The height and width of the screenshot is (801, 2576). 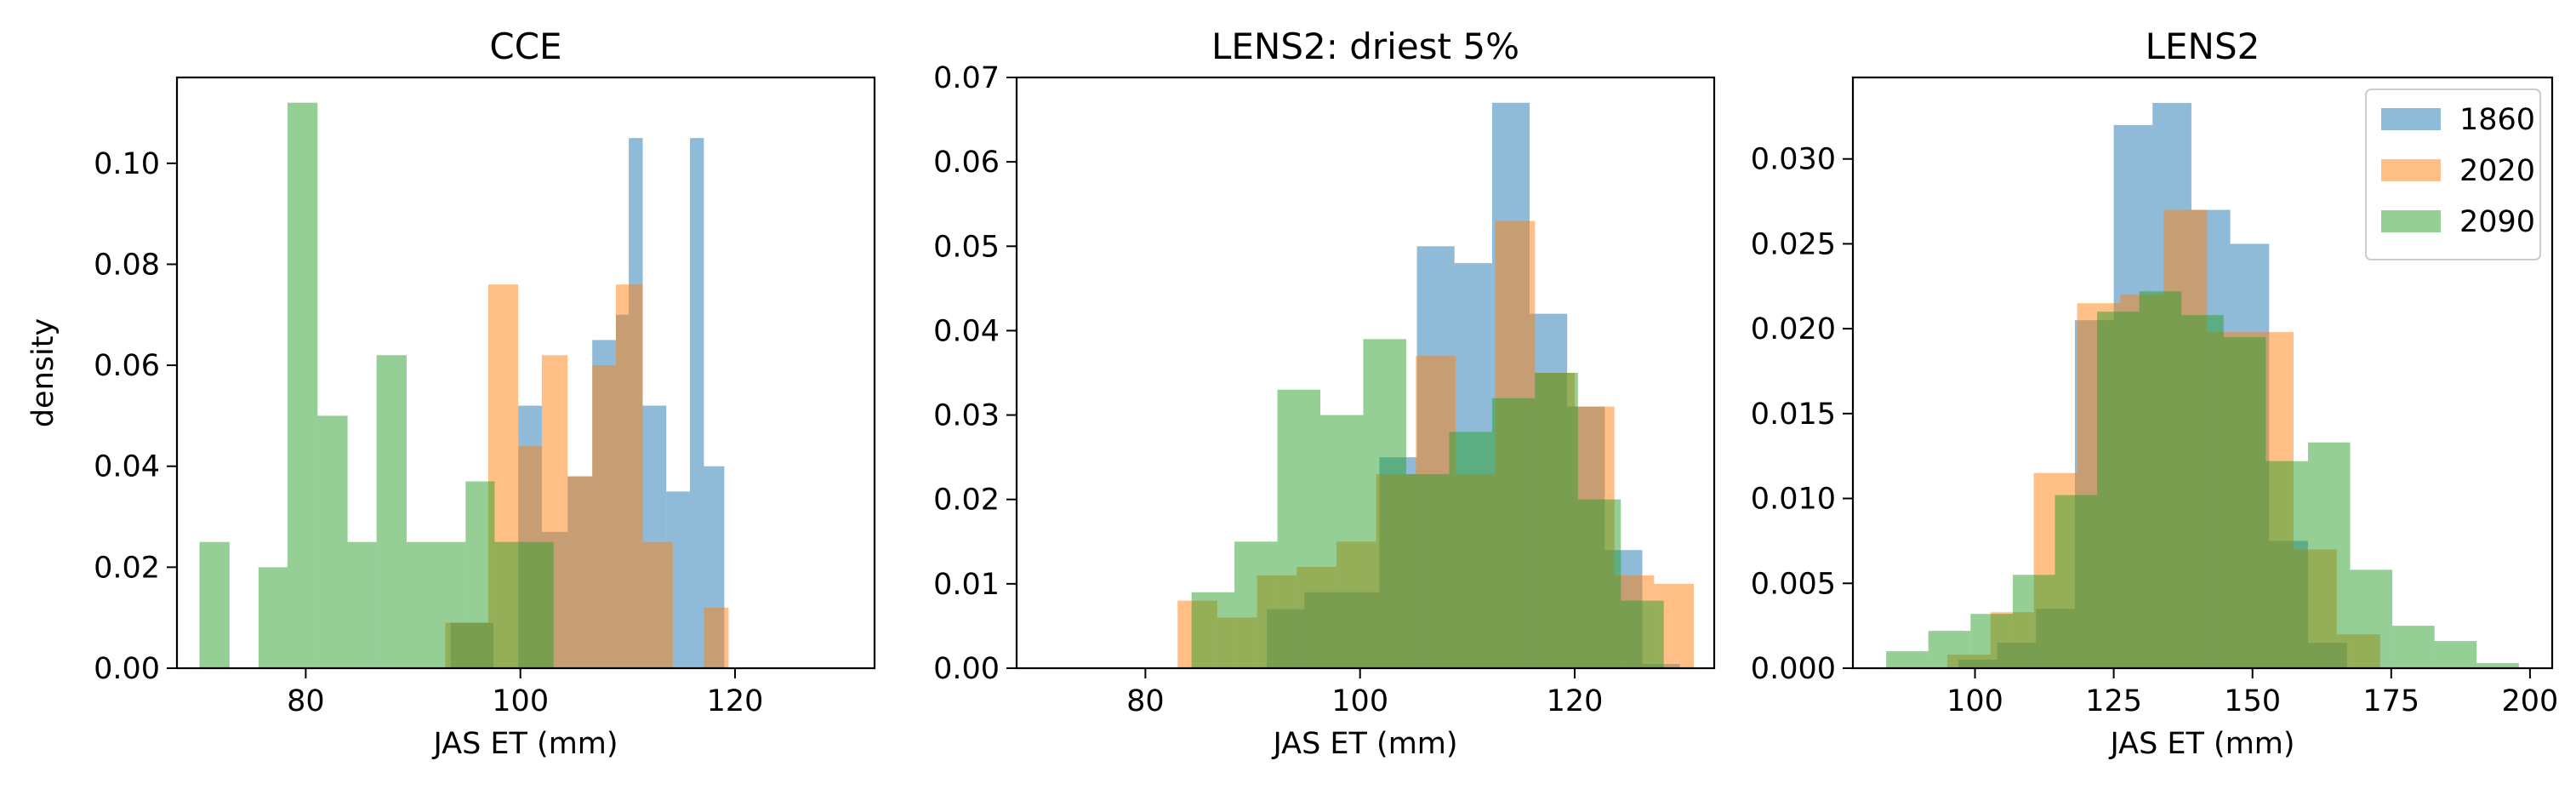 What do you see at coordinates (1794, 500) in the screenshot?
I see `y-tick-label: 0.010` at bounding box center [1794, 500].